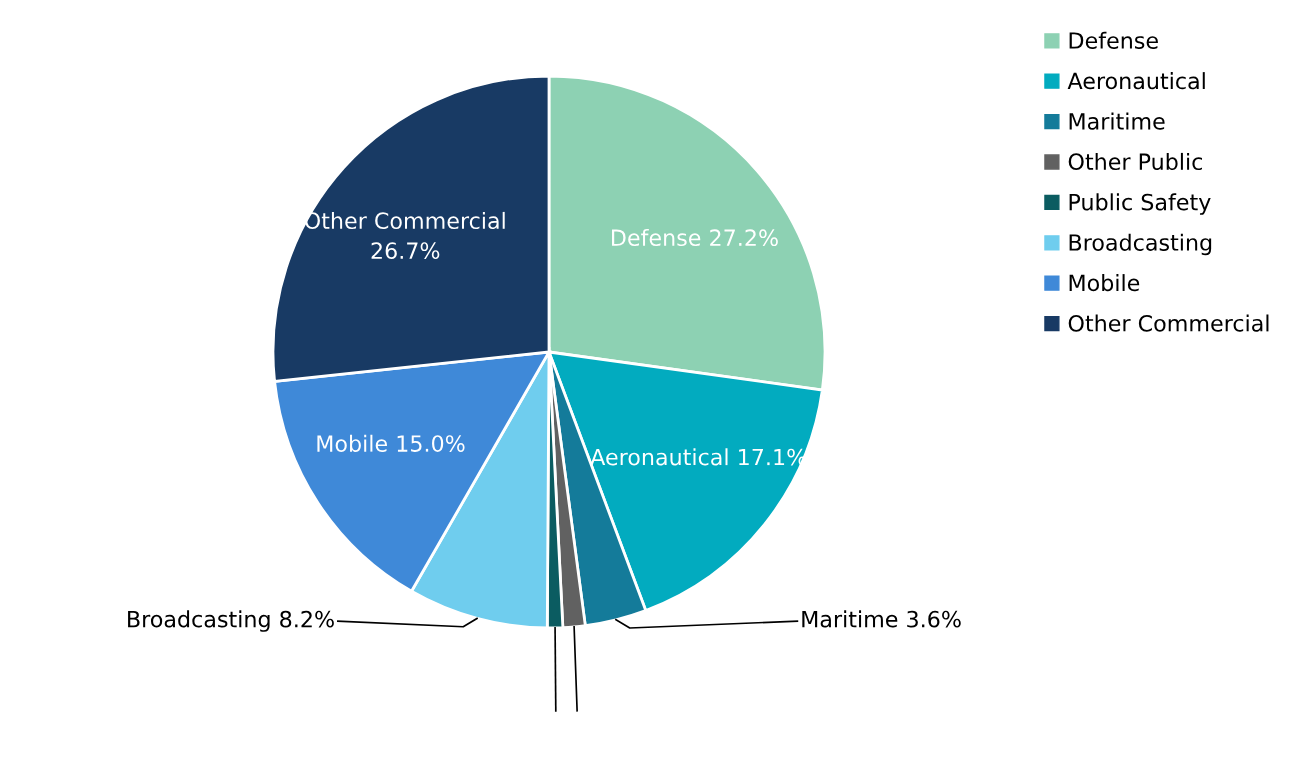  Describe the element at coordinates (391, 443) in the screenshot. I see `category-label: Mobile 15.0%` at that location.